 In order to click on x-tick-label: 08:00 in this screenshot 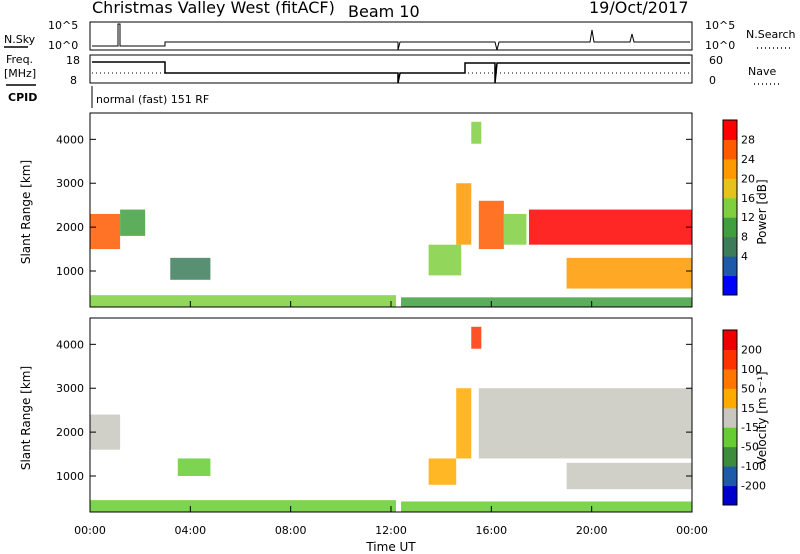, I will do `click(291, 530)`.